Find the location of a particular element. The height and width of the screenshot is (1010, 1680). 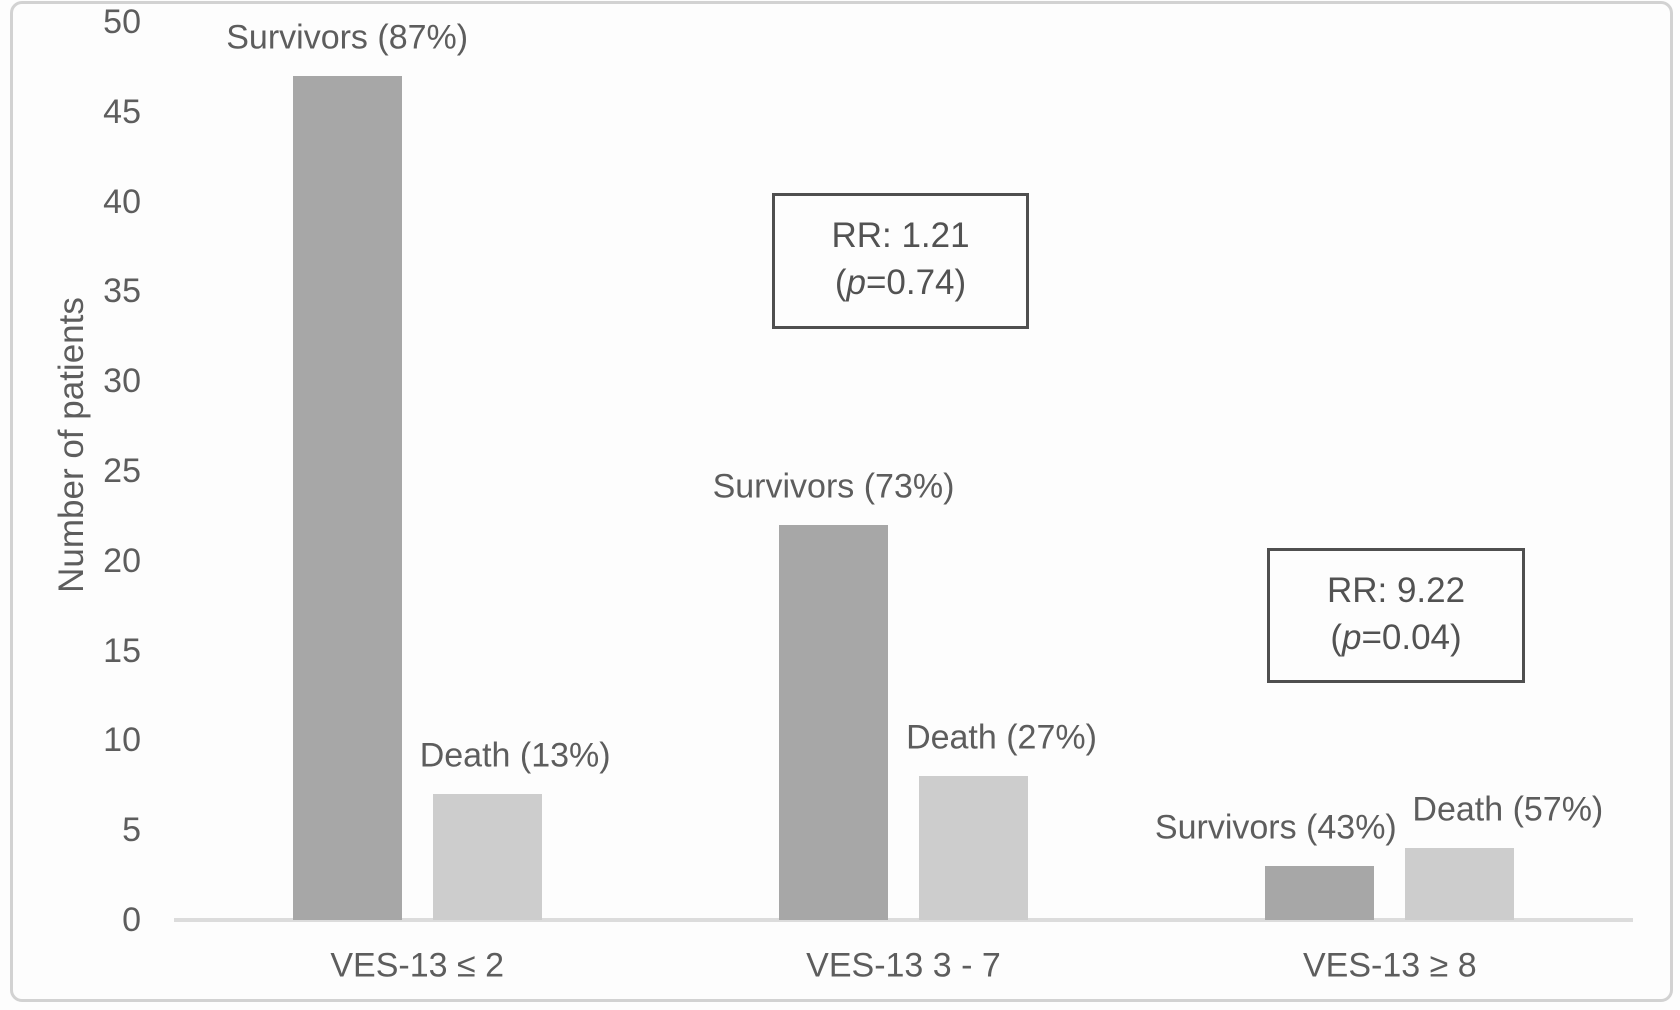

y-tick-label-20: 20 is located at coordinates (122, 560).